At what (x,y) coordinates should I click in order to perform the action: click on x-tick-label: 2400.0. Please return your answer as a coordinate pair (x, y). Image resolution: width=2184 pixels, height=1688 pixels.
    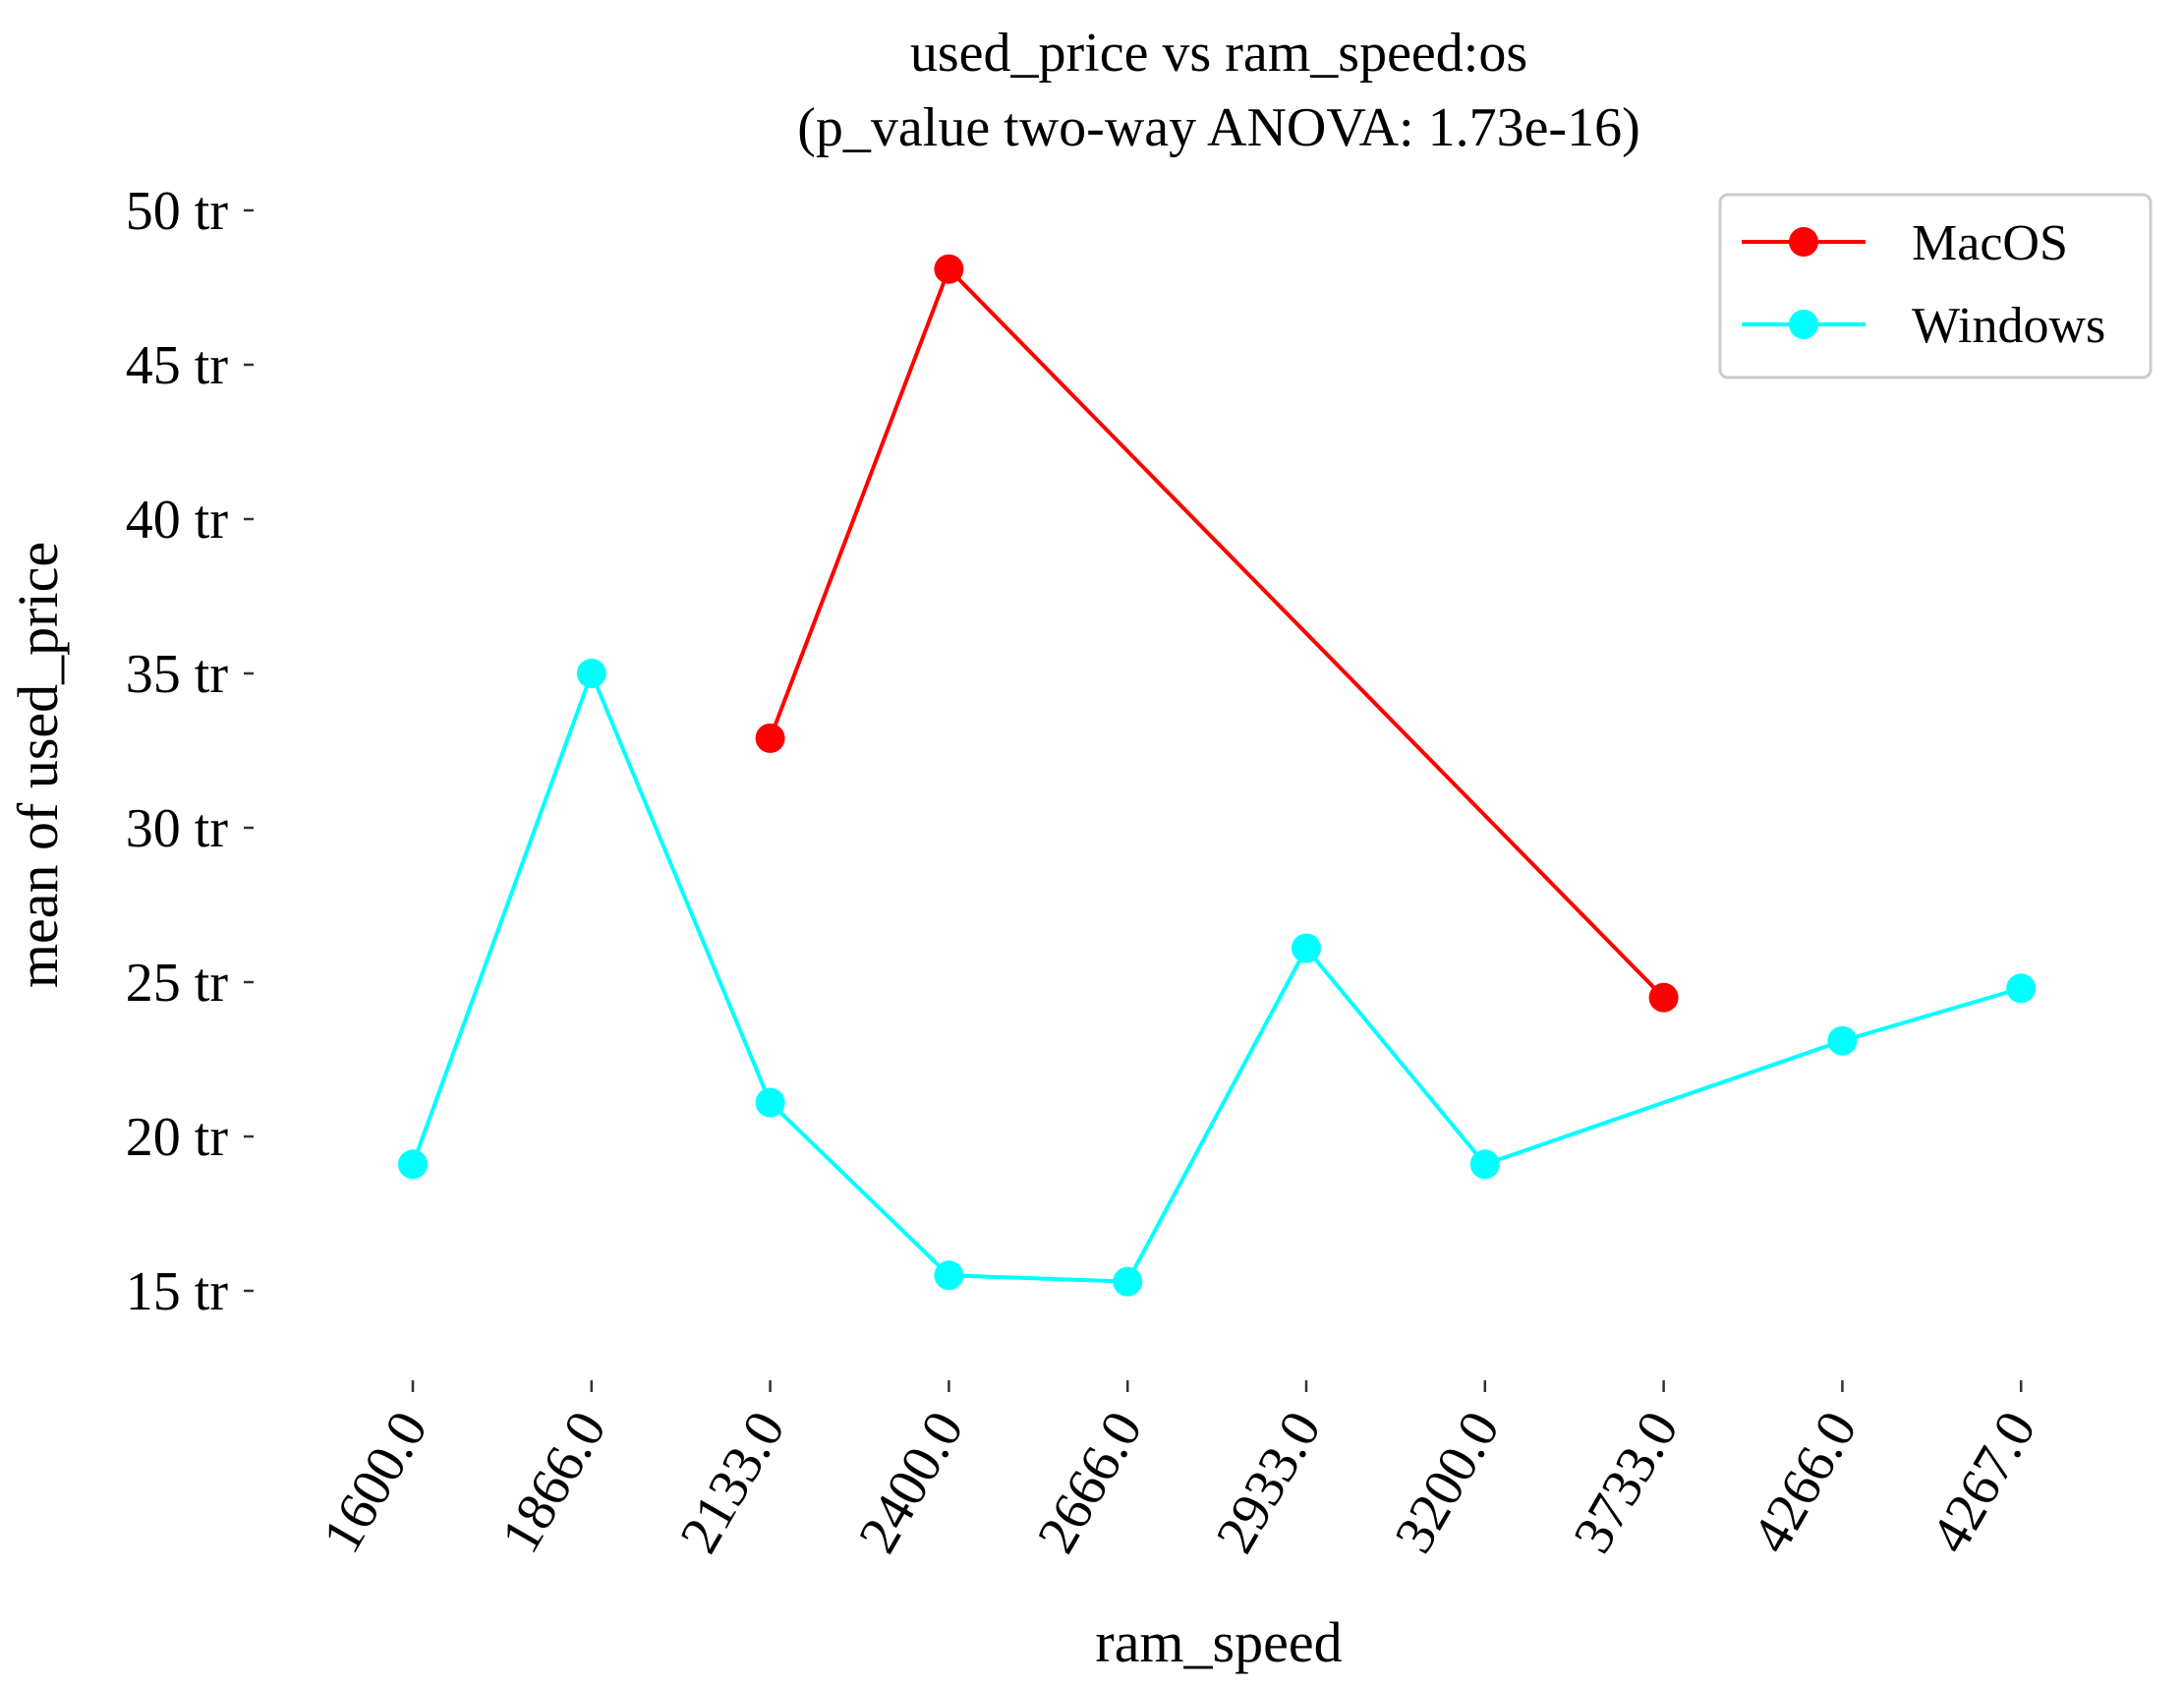
    Looking at the image, I should click on (911, 1482).